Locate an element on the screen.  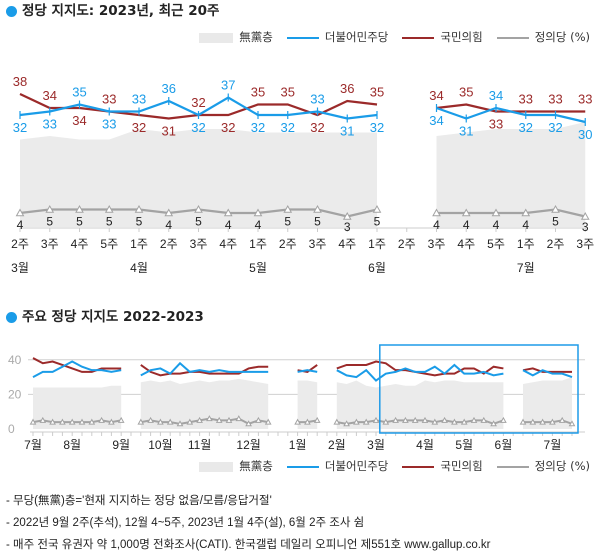
legend-swatch-ppp is located at coordinates (418, 37).